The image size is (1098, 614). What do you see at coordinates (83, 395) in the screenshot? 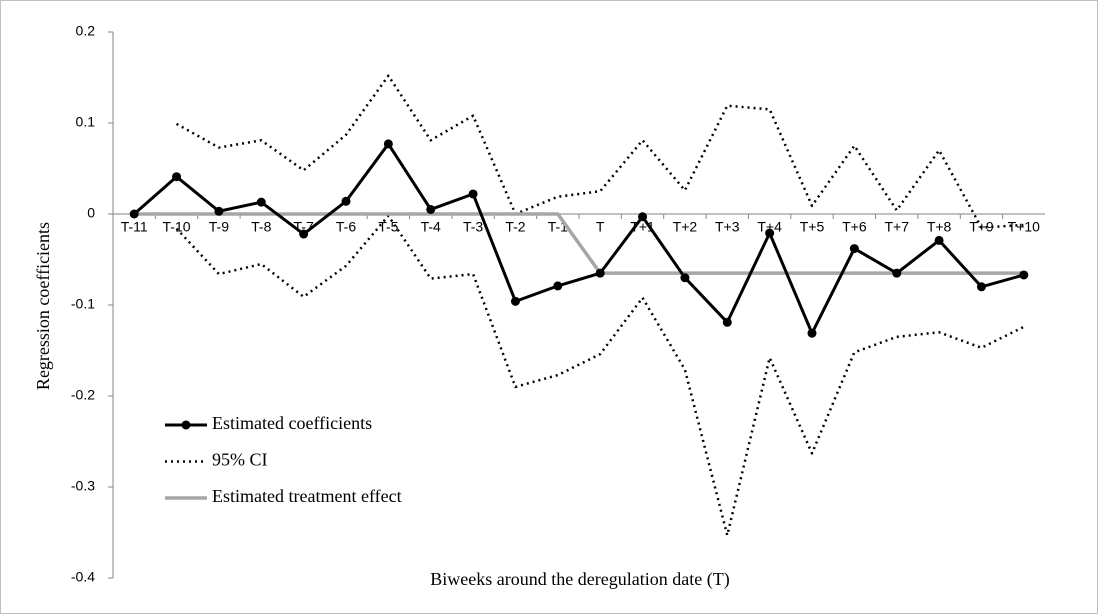
I see `y-tick-label: -0.2` at bounding box center [83, 395].